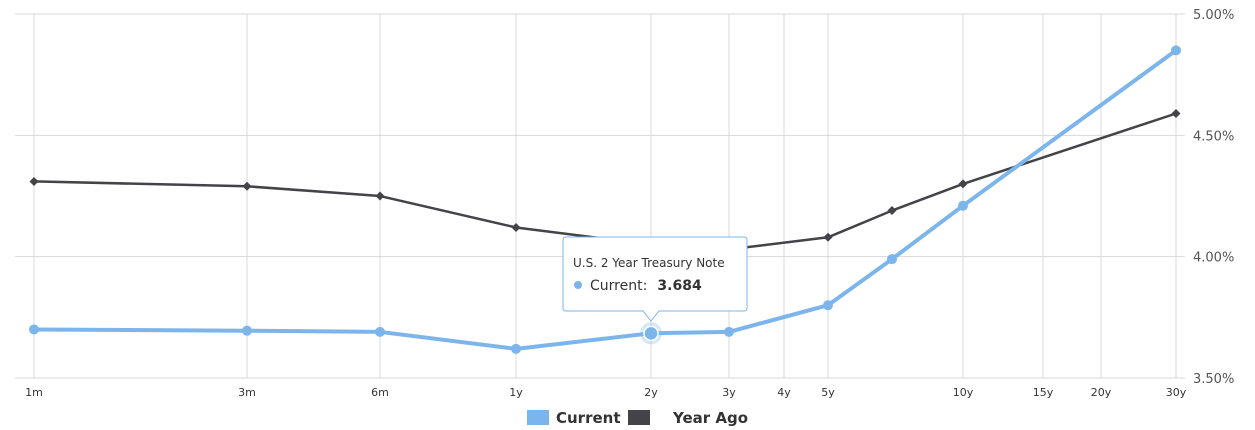 Image resolution: width=1255 pixels, height=430 pixels. Describe the element at coordinates (516, 392) in the screenshot. I see `x-tick-label: 1y` at that location.